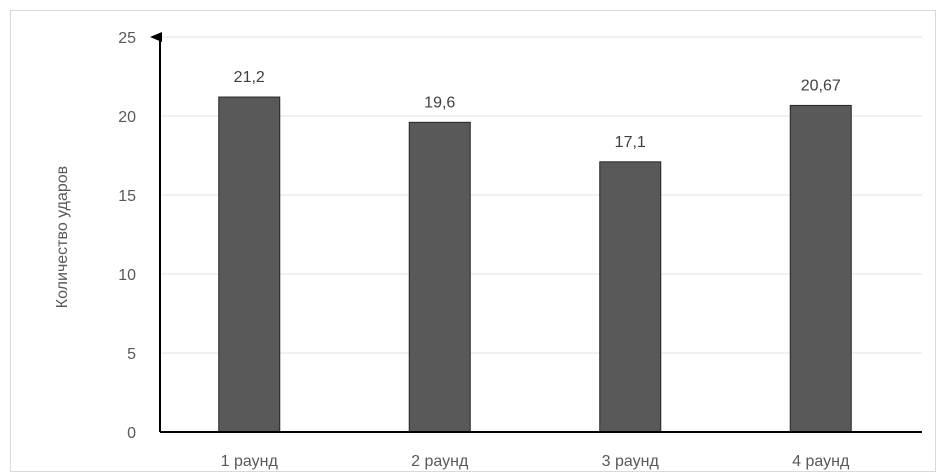  Describe the element at coordinates (439, 102) in the screenshot. I see `data-label: 19,6` at that location.